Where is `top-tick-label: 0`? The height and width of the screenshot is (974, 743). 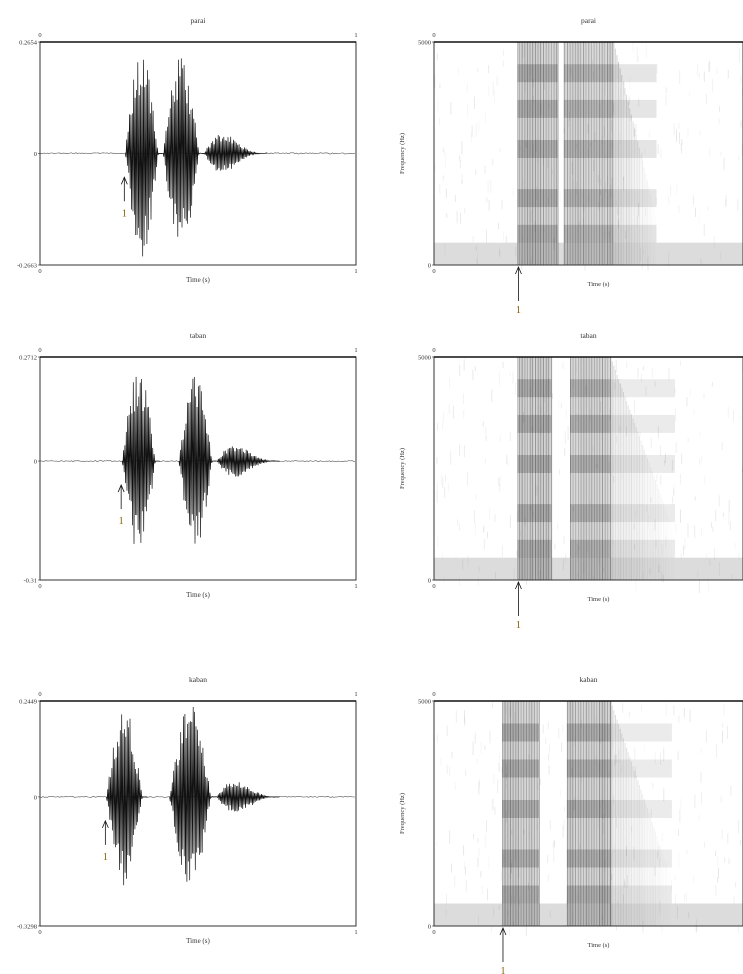
top-tick-label: 0 is located at coordinates (39, 694).